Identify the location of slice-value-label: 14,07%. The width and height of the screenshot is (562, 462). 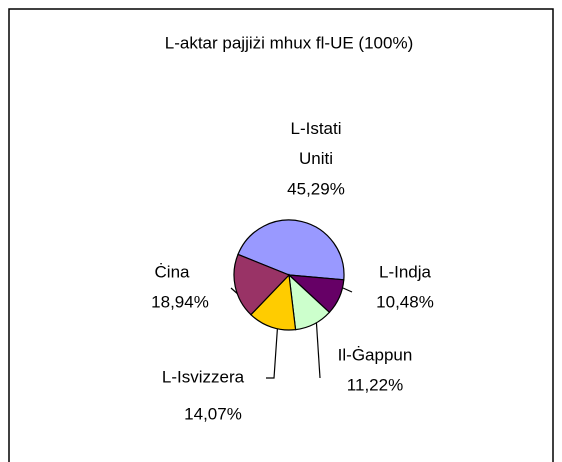
(213, 413).